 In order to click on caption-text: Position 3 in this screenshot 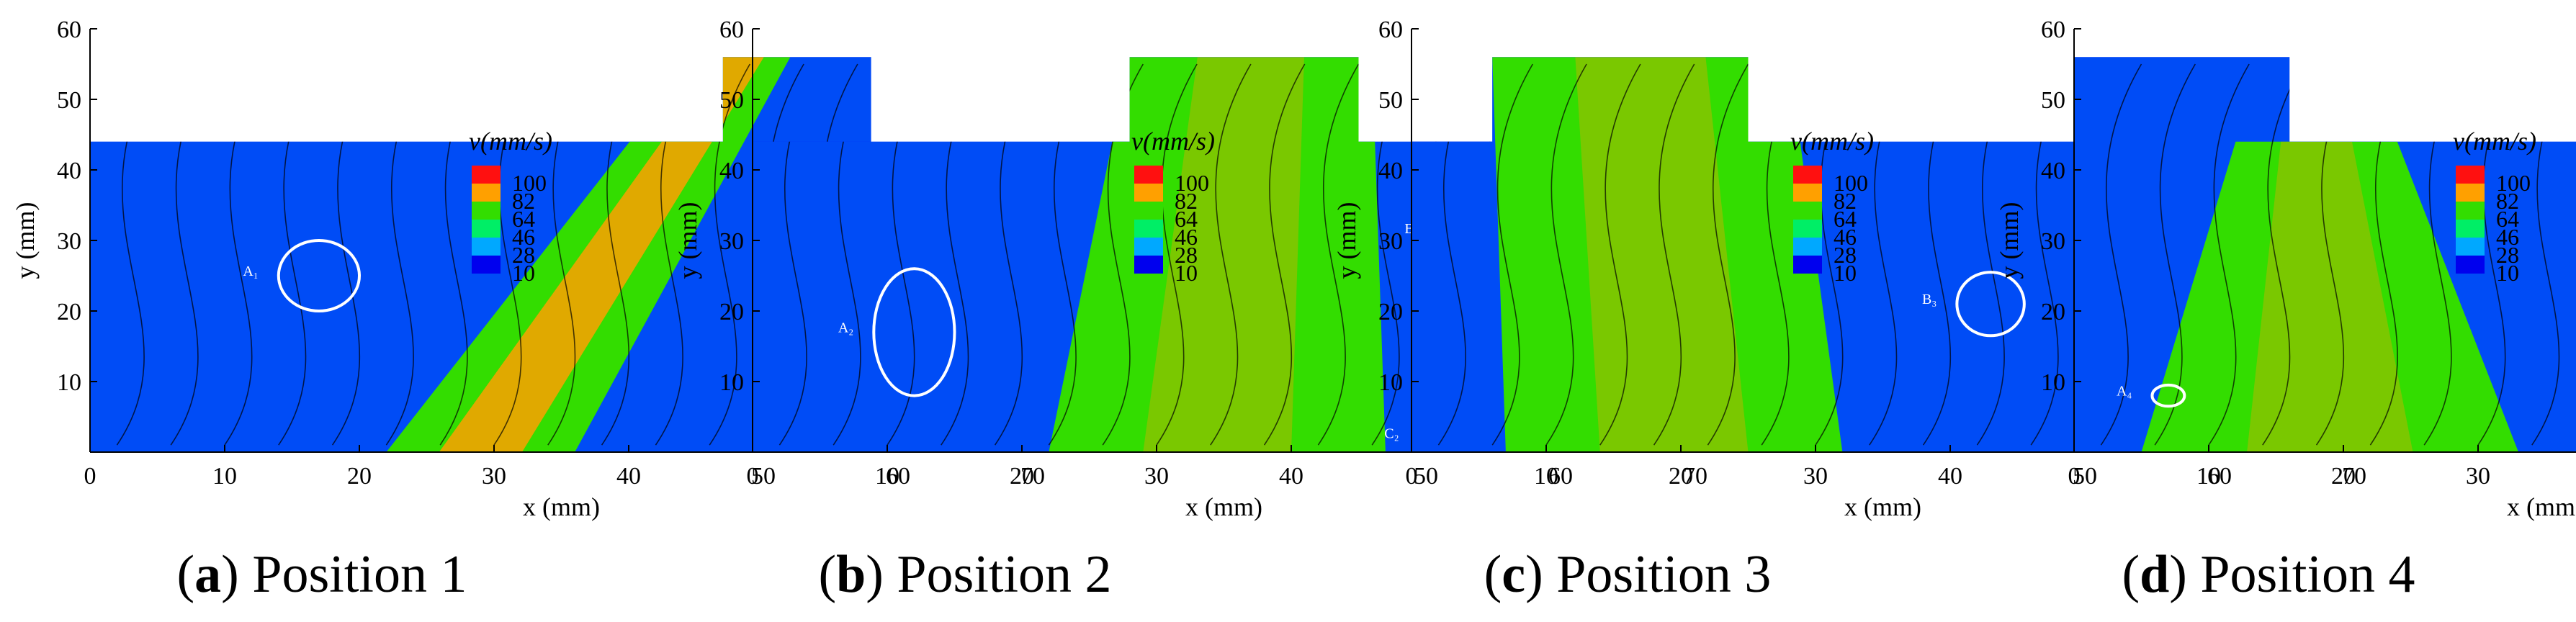, I will do `click(1657, 574)`.